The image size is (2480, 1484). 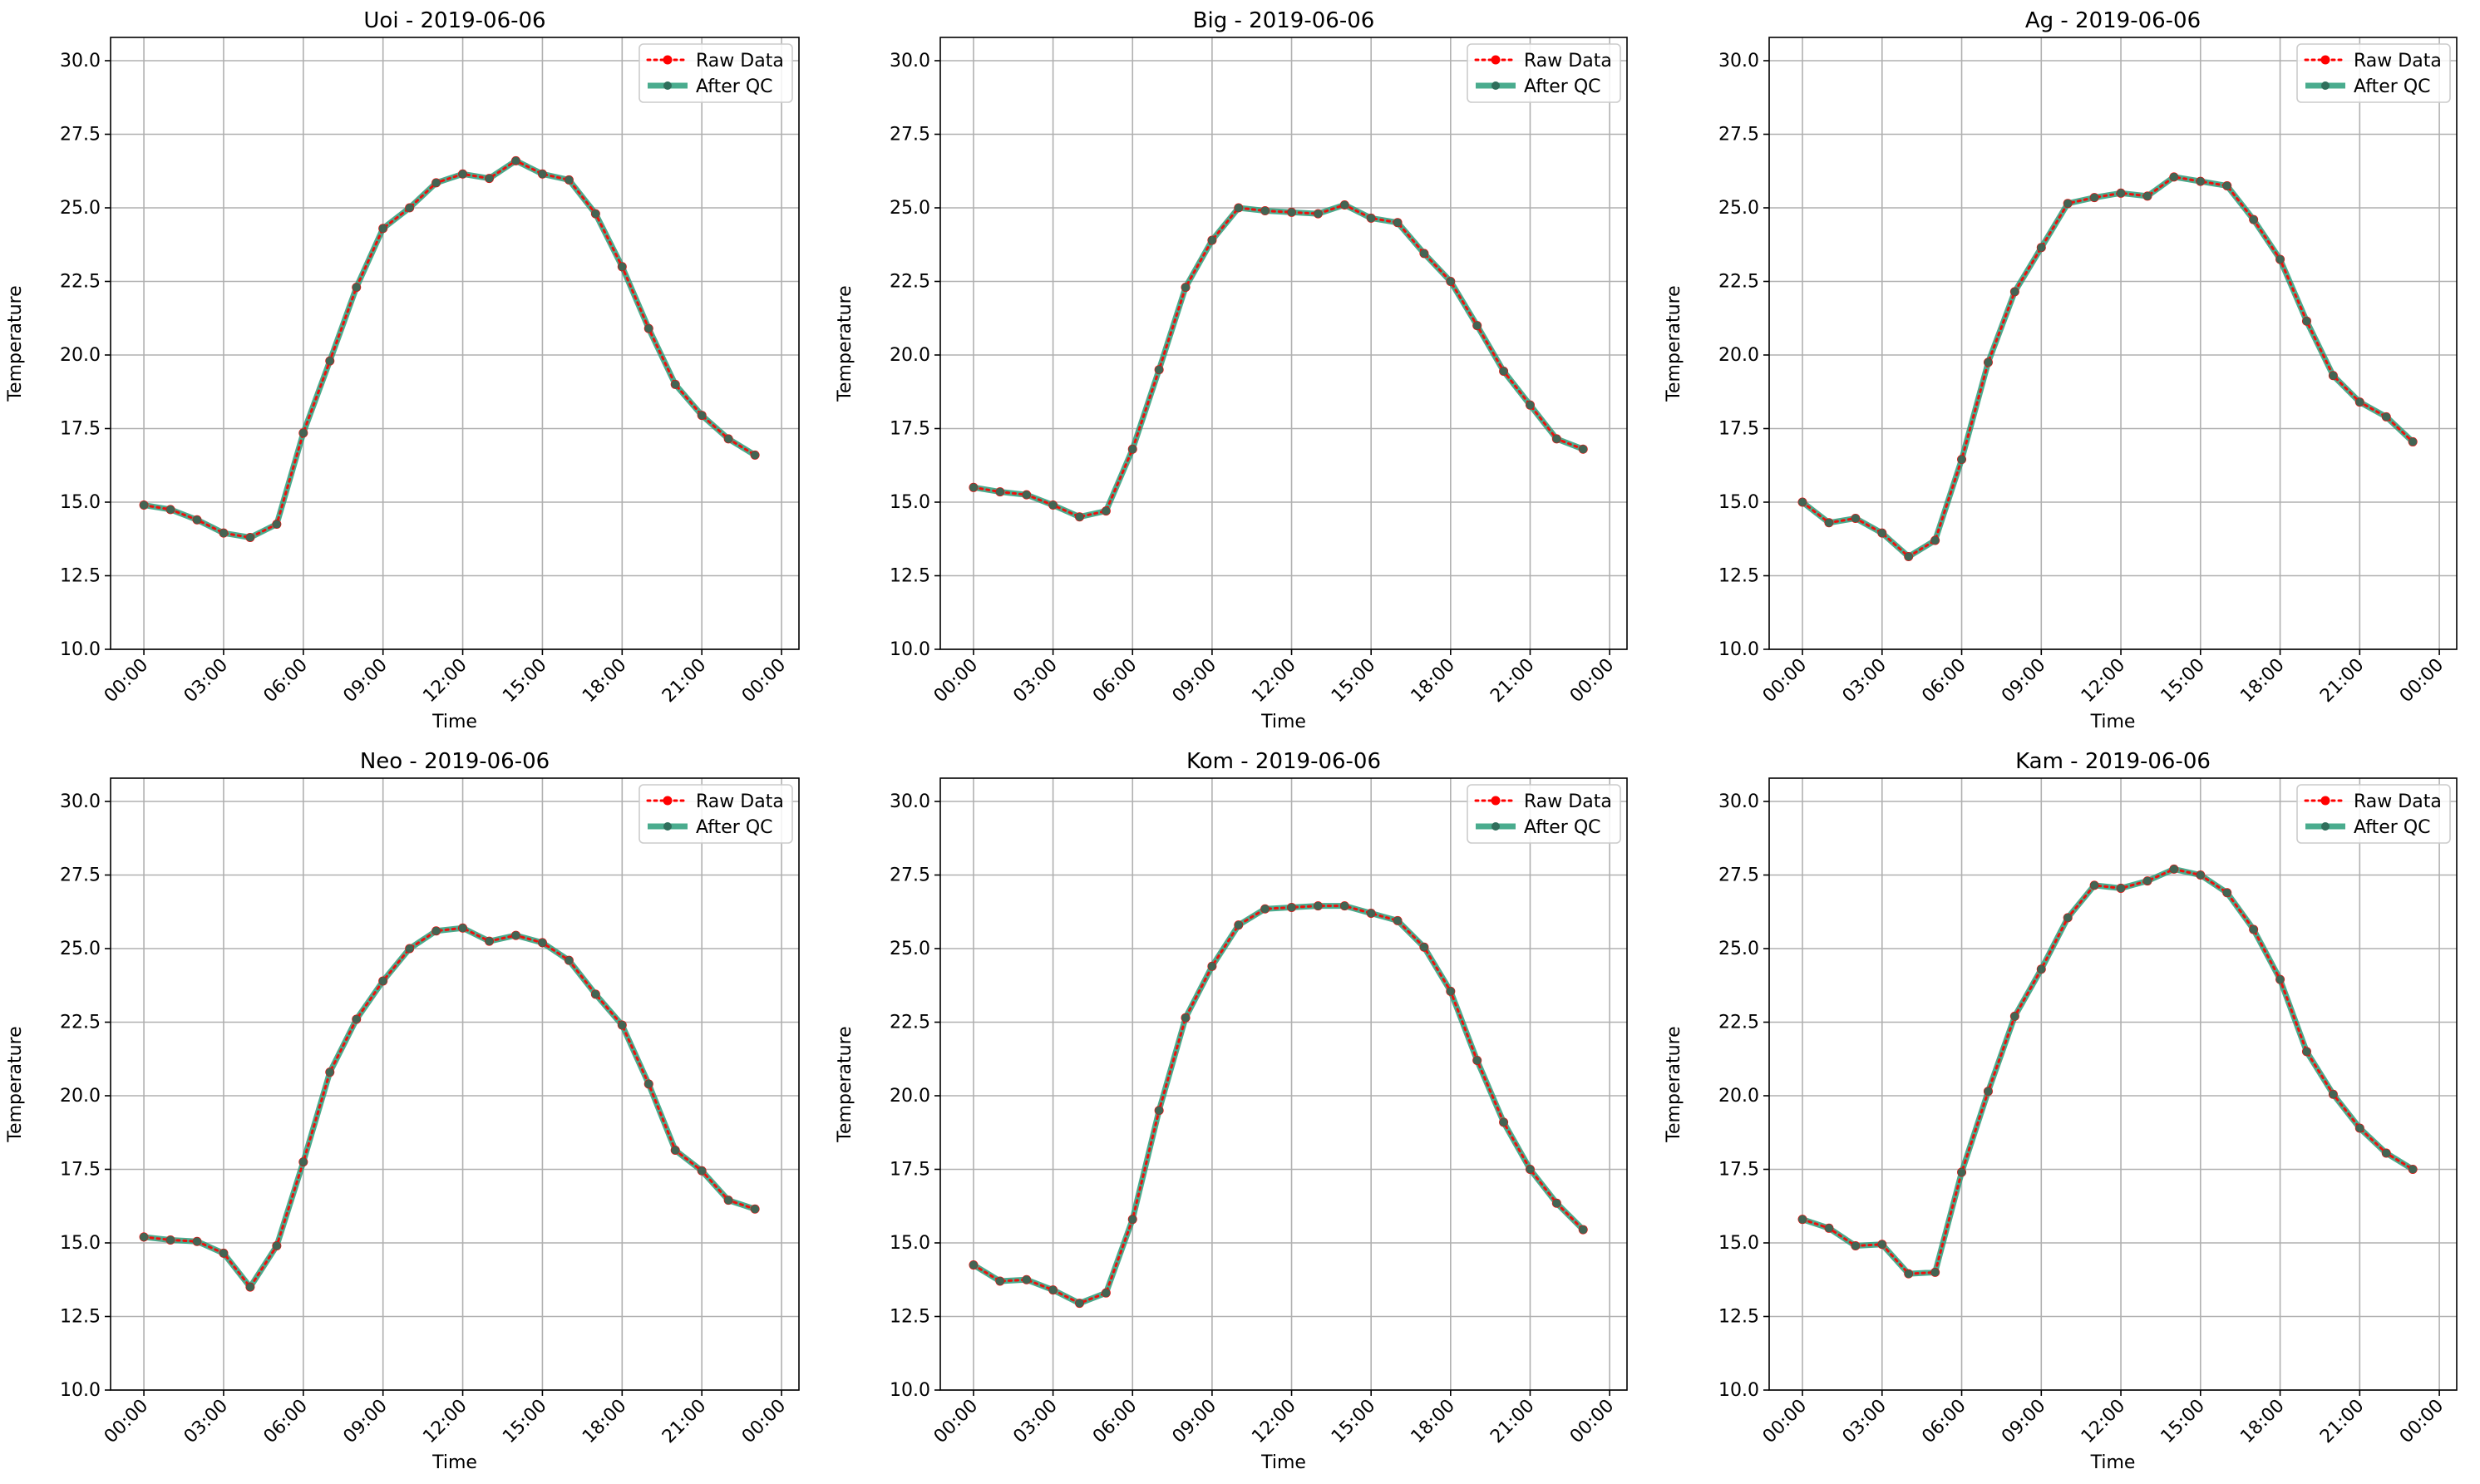 What do you see at coordinates (2374, 73) in the screenshot?
I see `legend: Raw Data After QC` at bounding box center [2374, 73].